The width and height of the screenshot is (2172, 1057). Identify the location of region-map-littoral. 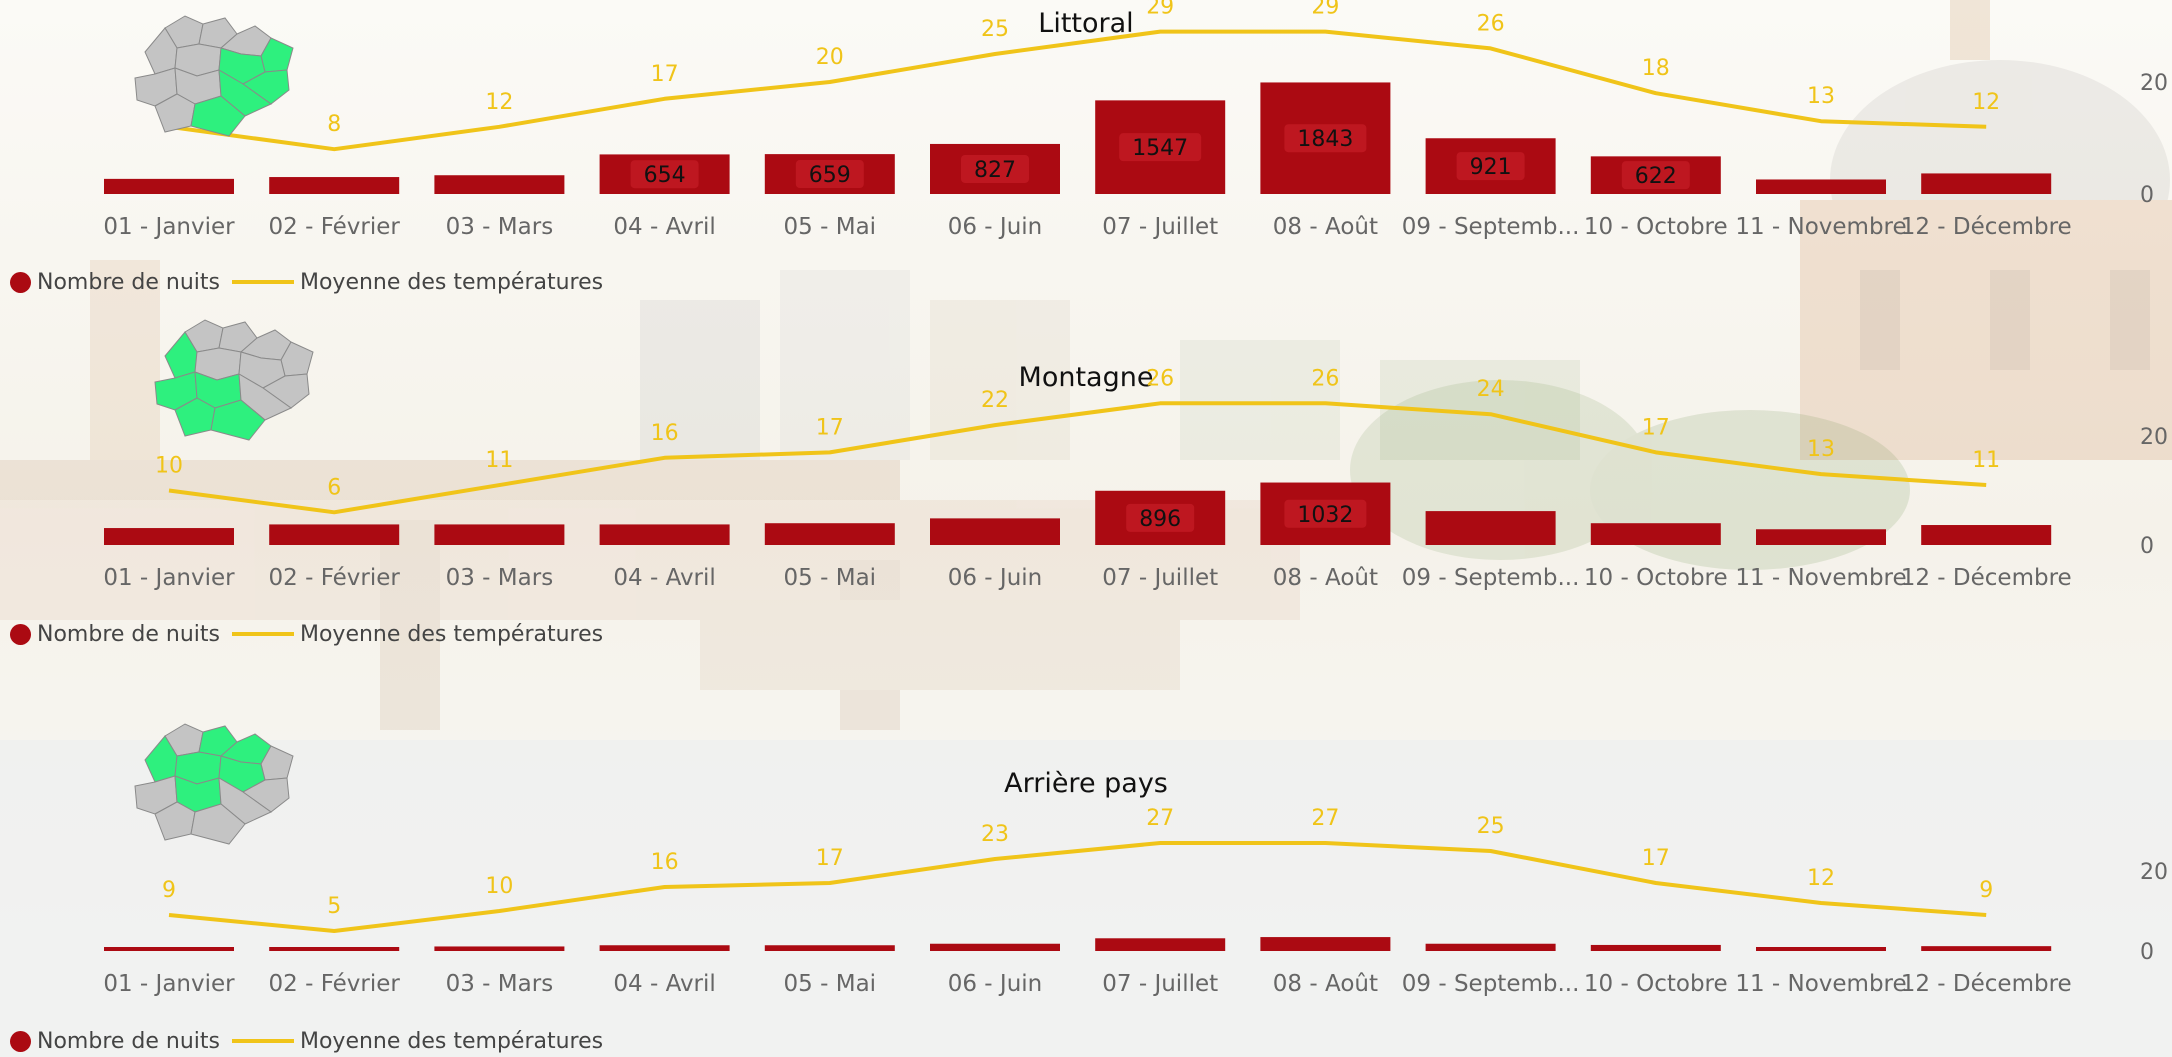
(214, 76).